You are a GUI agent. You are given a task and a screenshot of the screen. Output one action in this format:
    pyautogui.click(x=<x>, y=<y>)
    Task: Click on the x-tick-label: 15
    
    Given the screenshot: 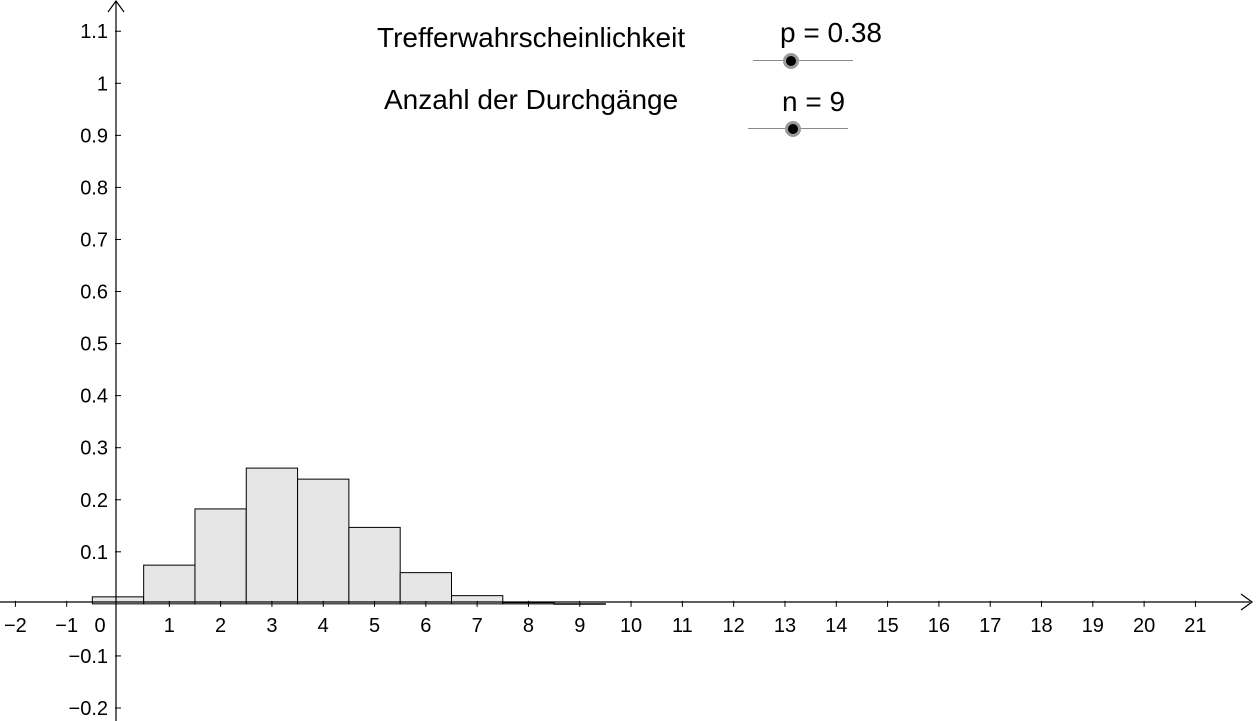 What is the action you would take?
    pyautogui.click(x=887, y=626)
    